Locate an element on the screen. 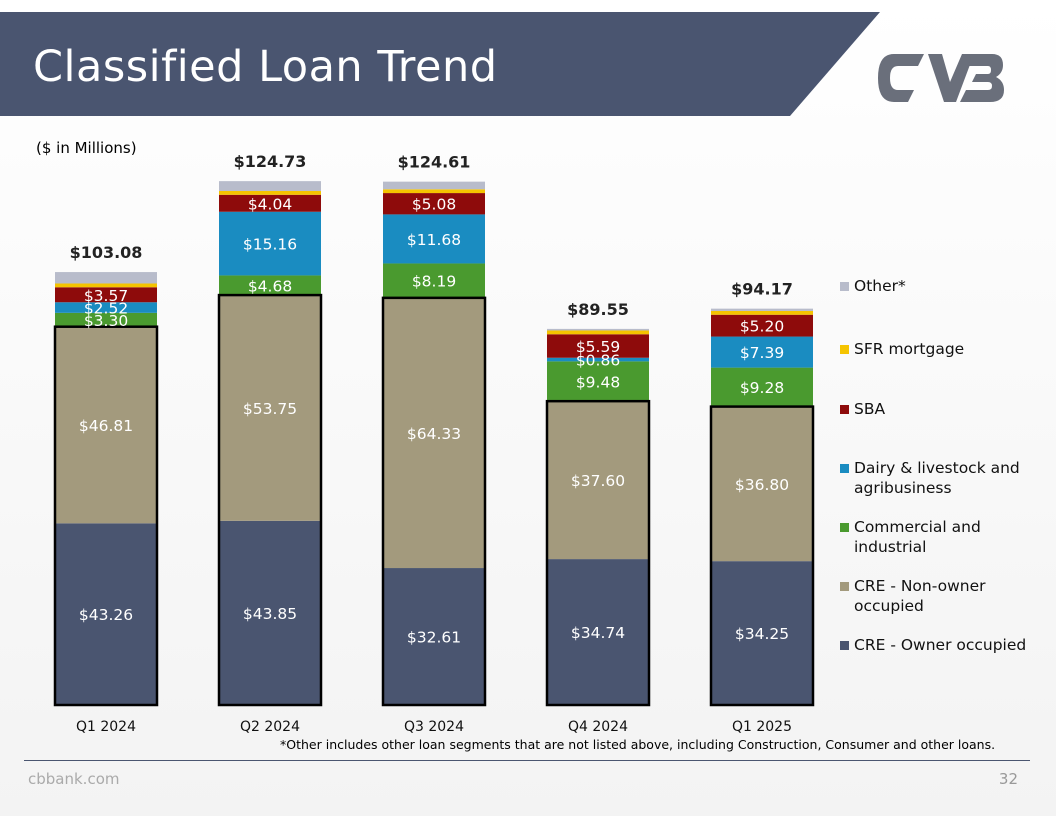 This screenshot has width=1056, height=816. page-number: 32 is located at coordinates (1008, 779).